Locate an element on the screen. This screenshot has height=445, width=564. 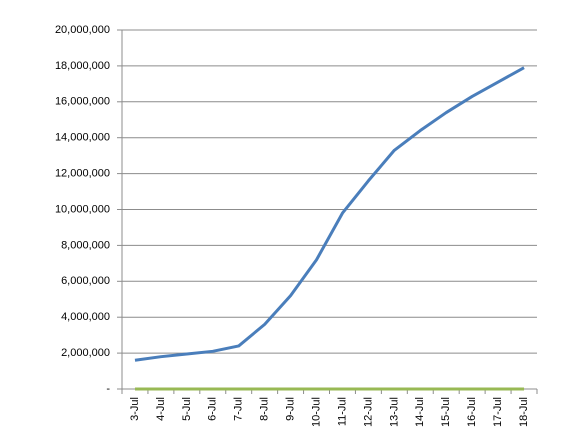
y-tick-label: 4,000,000 is located at coordinates (85, 317).